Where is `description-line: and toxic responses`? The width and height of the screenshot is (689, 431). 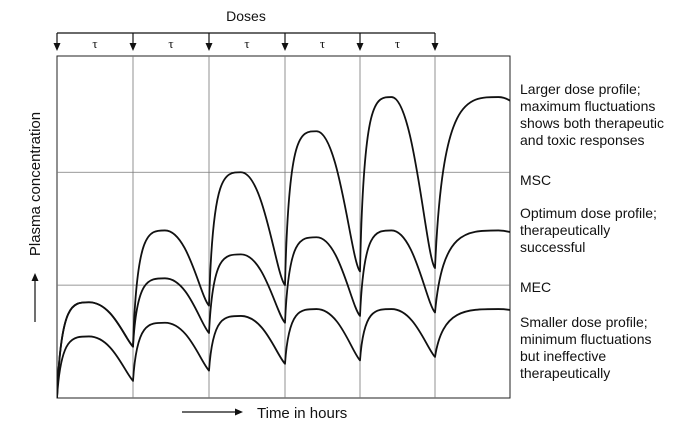
description-line: and toxic responses is located at coordinates (582, 140).